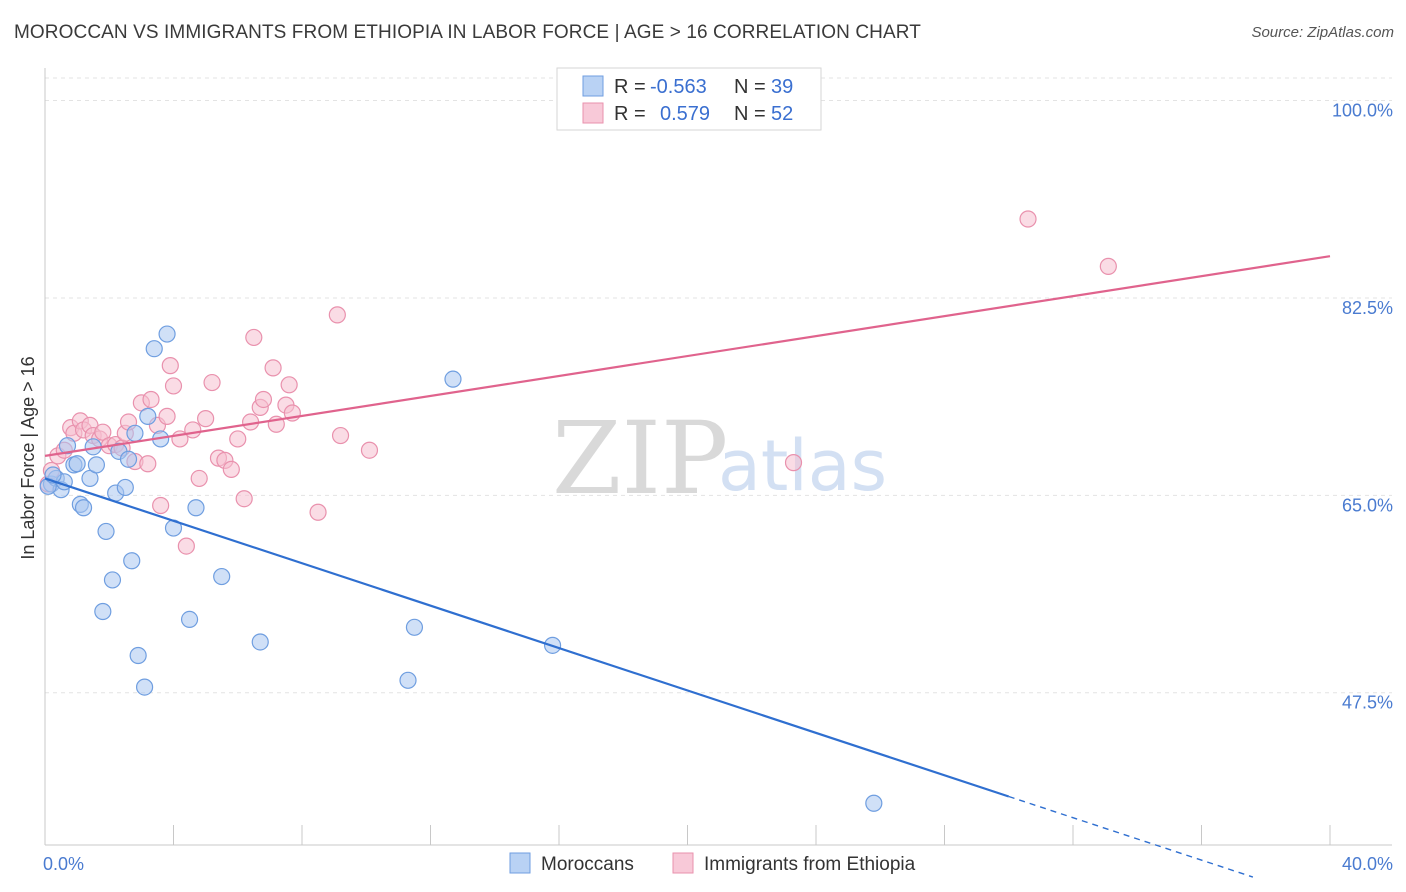  Describe the element at coordinates (1362, 111) in the screenshot. I see `y-tick-label-0: 100.0%` at that location.